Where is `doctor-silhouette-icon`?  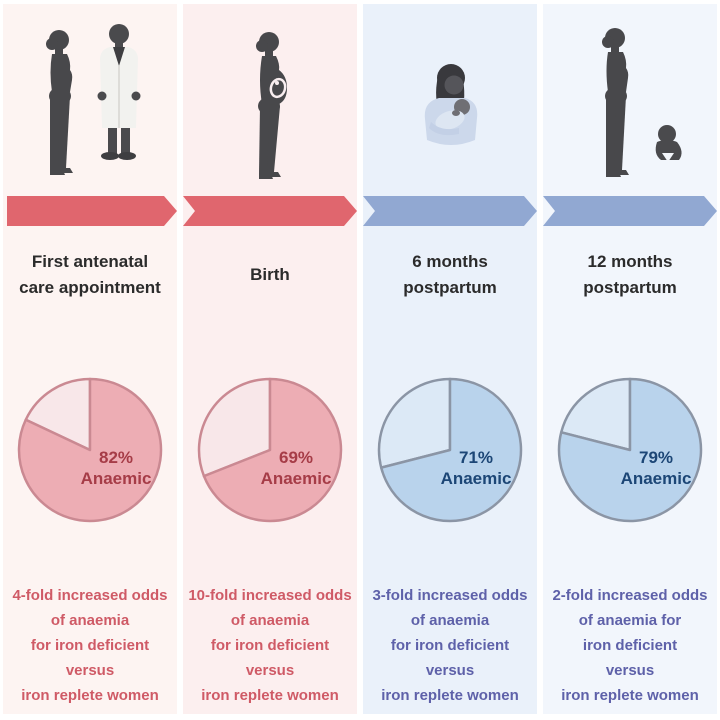
doctor-silhouette-icon is located at coordinates (119, 92).